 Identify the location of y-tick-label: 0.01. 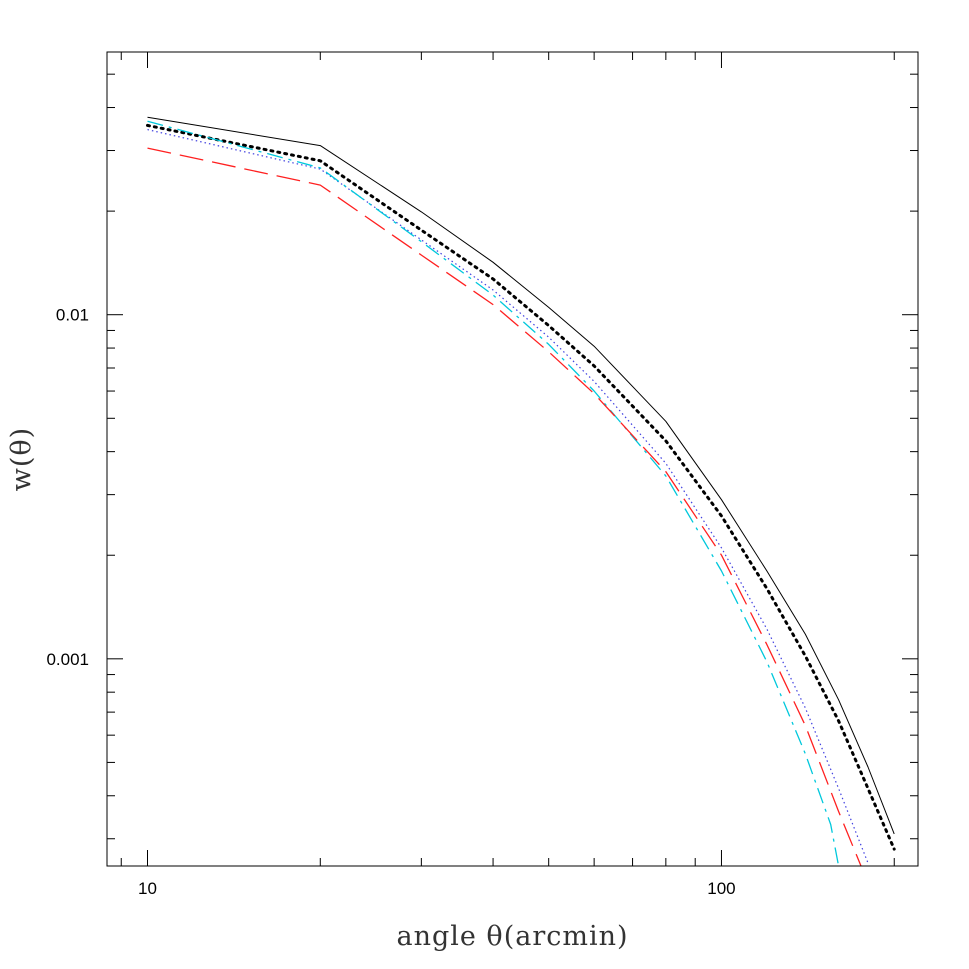
(72, 315).